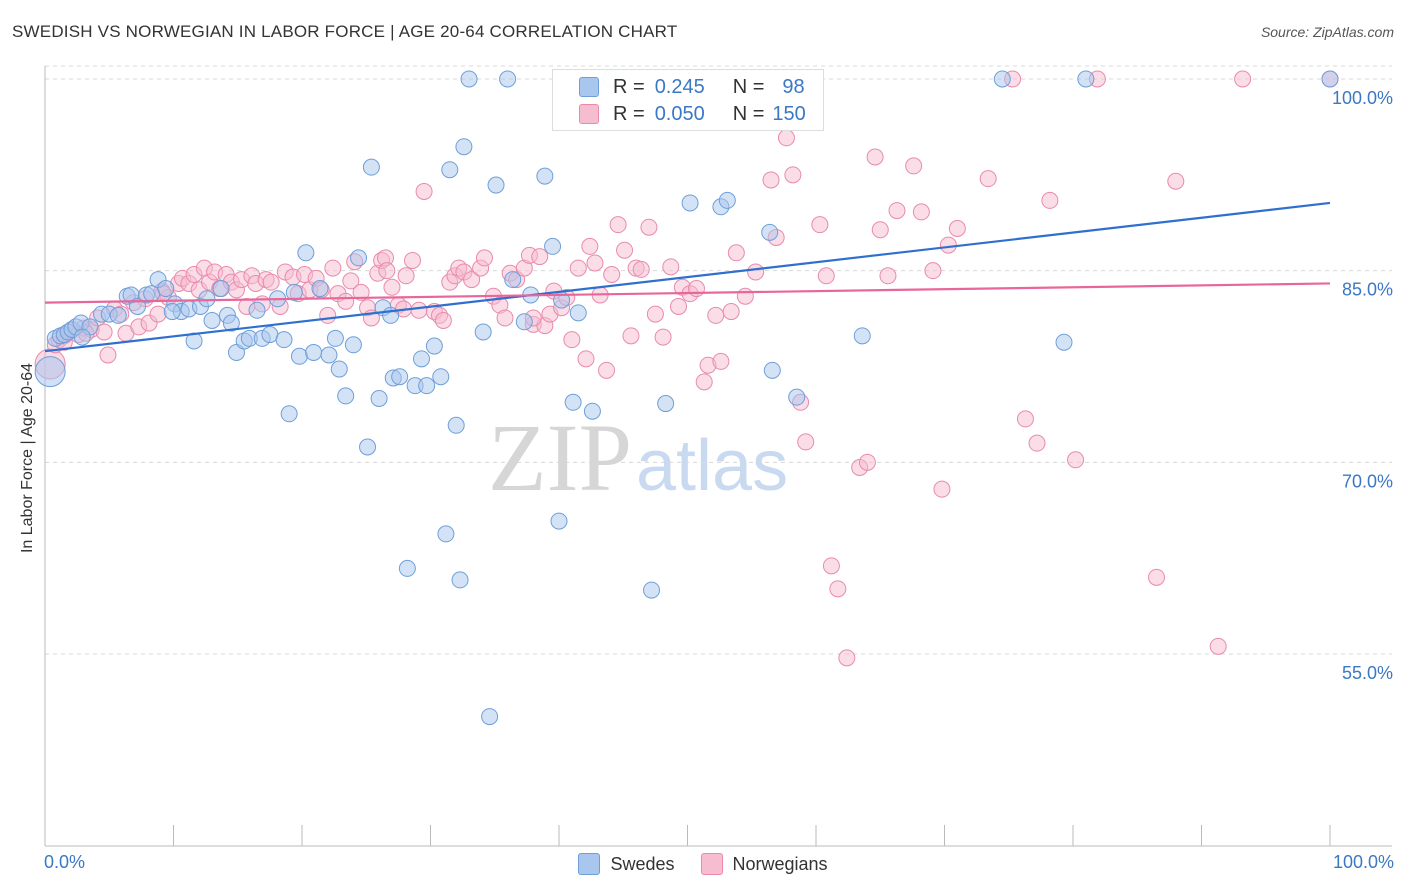 The height and width of the screenshot is (892, 1406). I want to click on series-legend: Swedes Norwegians, so click(703, 864).